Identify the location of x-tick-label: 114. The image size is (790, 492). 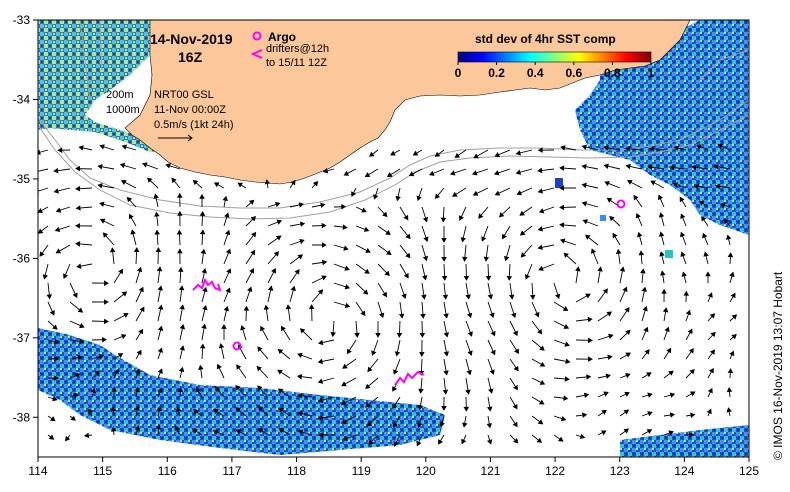
(37, 471).